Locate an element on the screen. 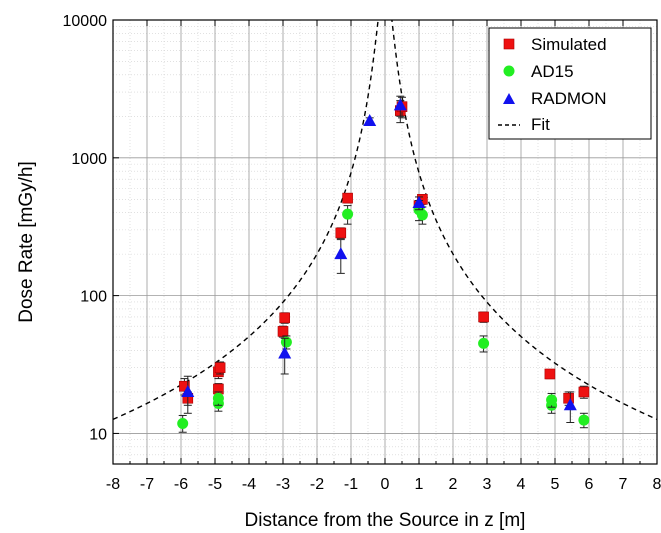 This screenshot has height=533, width=661. legend-box is located at coordinates (570, 83).